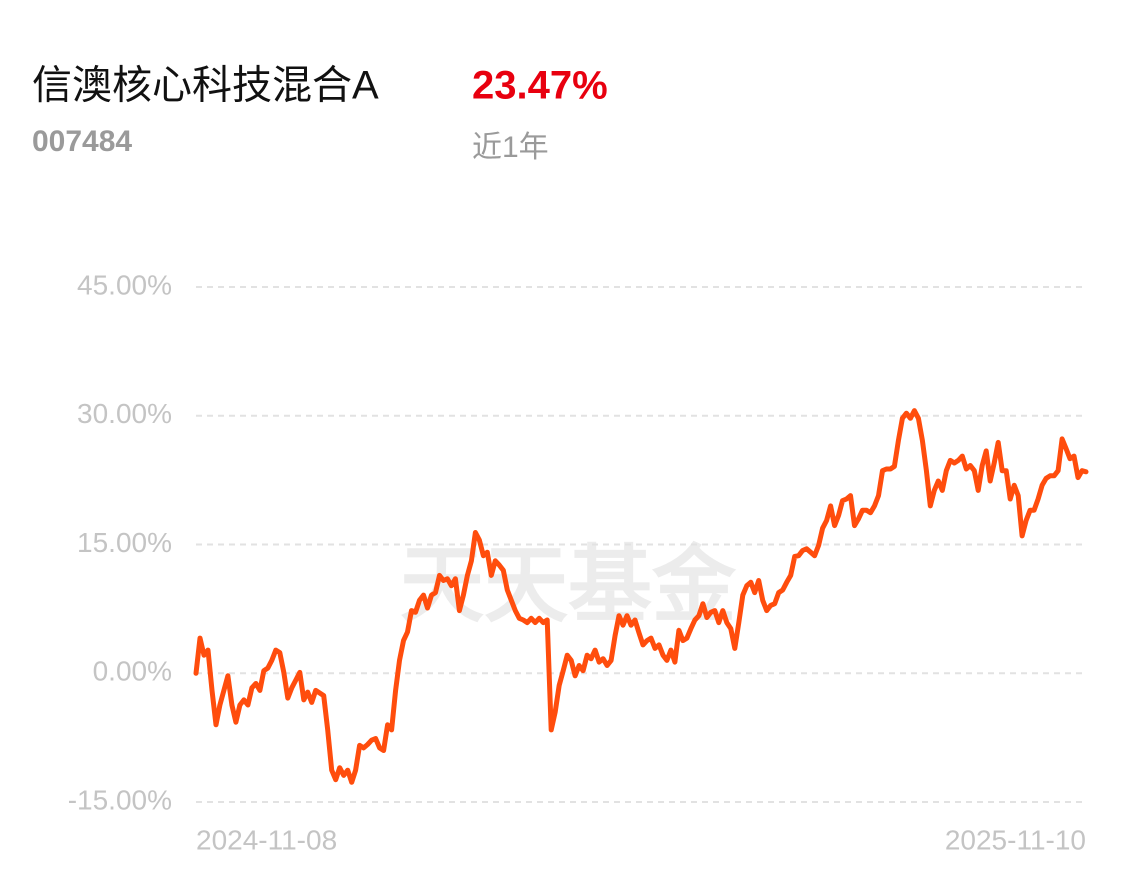 This screenshot has width=1130, height=876. I want to click on period-label: 近1年, so click(510, 147).